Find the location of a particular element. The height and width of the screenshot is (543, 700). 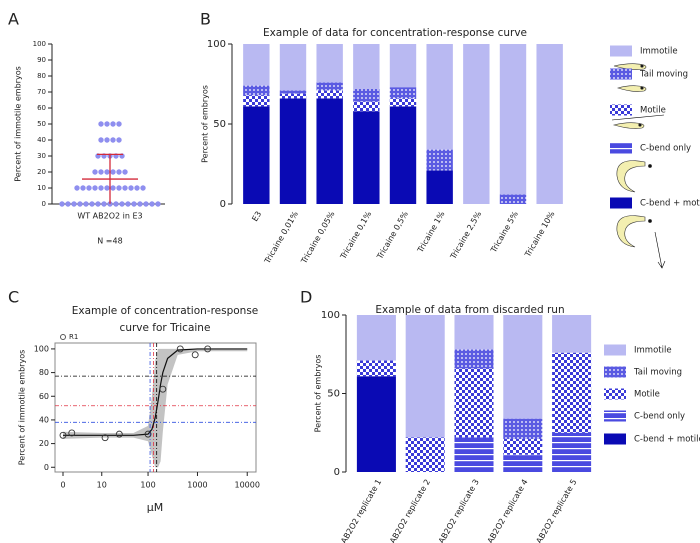

chart-title: Example of data from discarded run is located at coordinates (469, 310).